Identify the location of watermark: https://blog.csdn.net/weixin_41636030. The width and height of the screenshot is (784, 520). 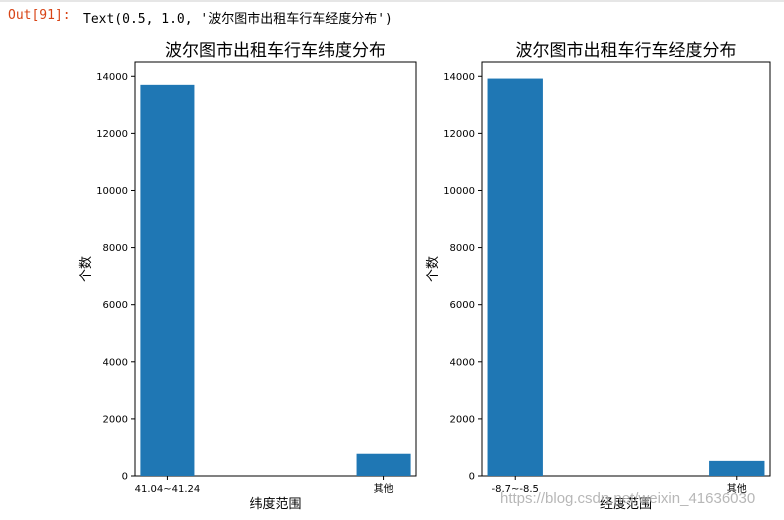
(628, 498).